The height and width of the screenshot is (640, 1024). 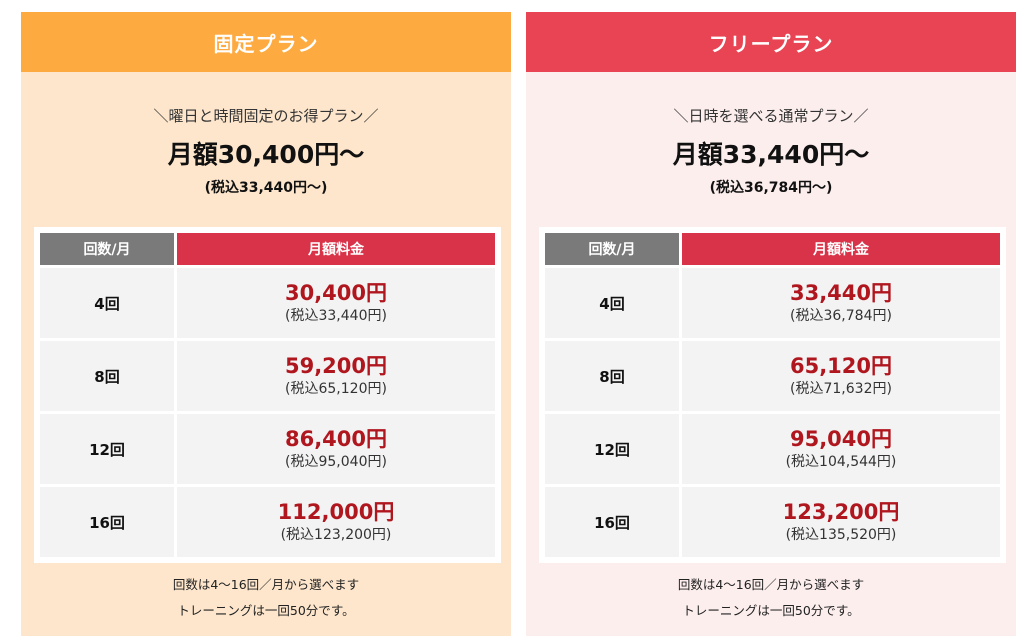 I want to click on table-row: 12回 95,040円 (税込104,544円), so click(x=772, y=449).